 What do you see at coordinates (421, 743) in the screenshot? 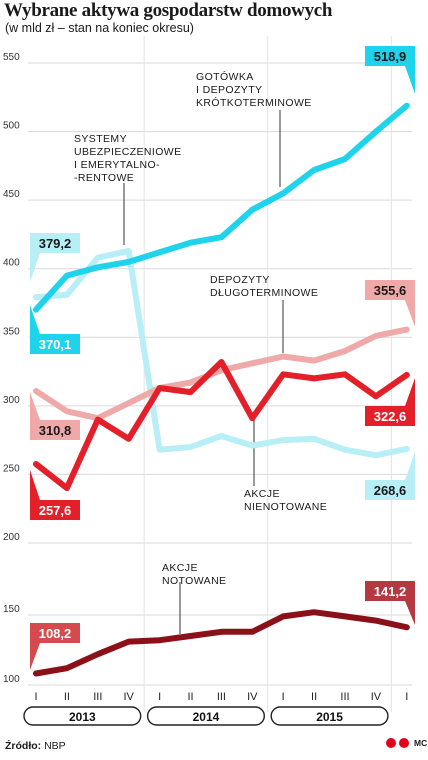
I see `logo-text: MC` at bounding box center [421, 743].